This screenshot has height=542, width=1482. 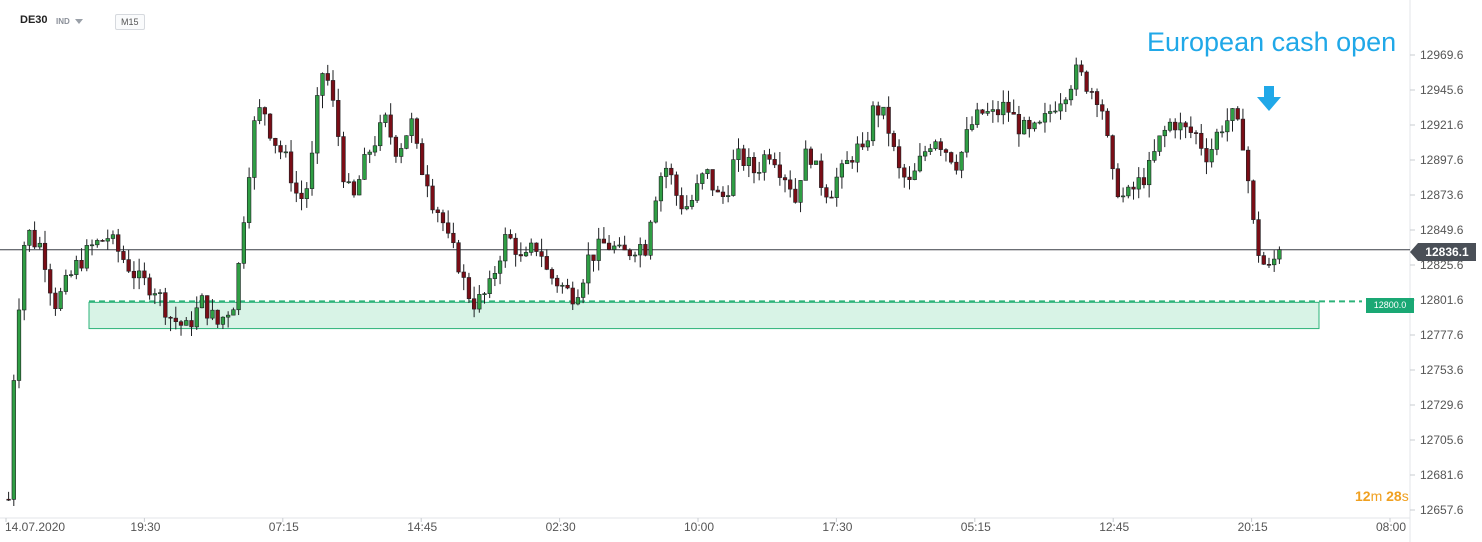 What do you see at coordinates (34, 20) in the screenshot?
I see `symbol-label: DE30` at bounding box center [34, 20].